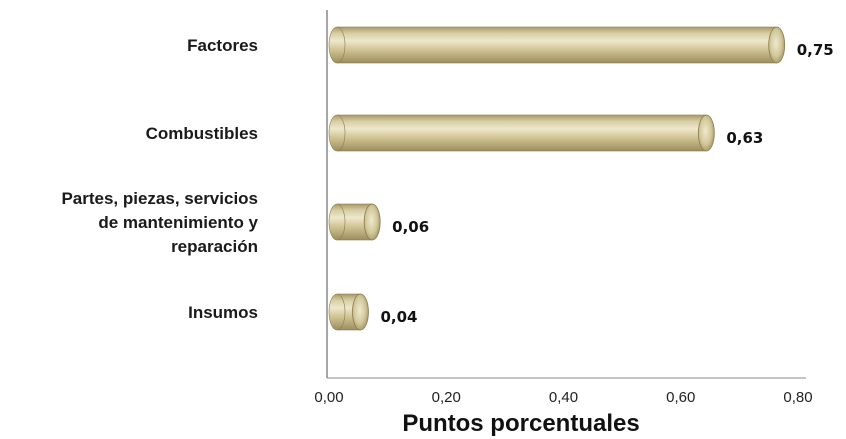 The image size is (846, 439). What do you see at coordinates (410, 227) in the screenshot?
I see `data-label: 0,06` at bounding box center [410, 227].